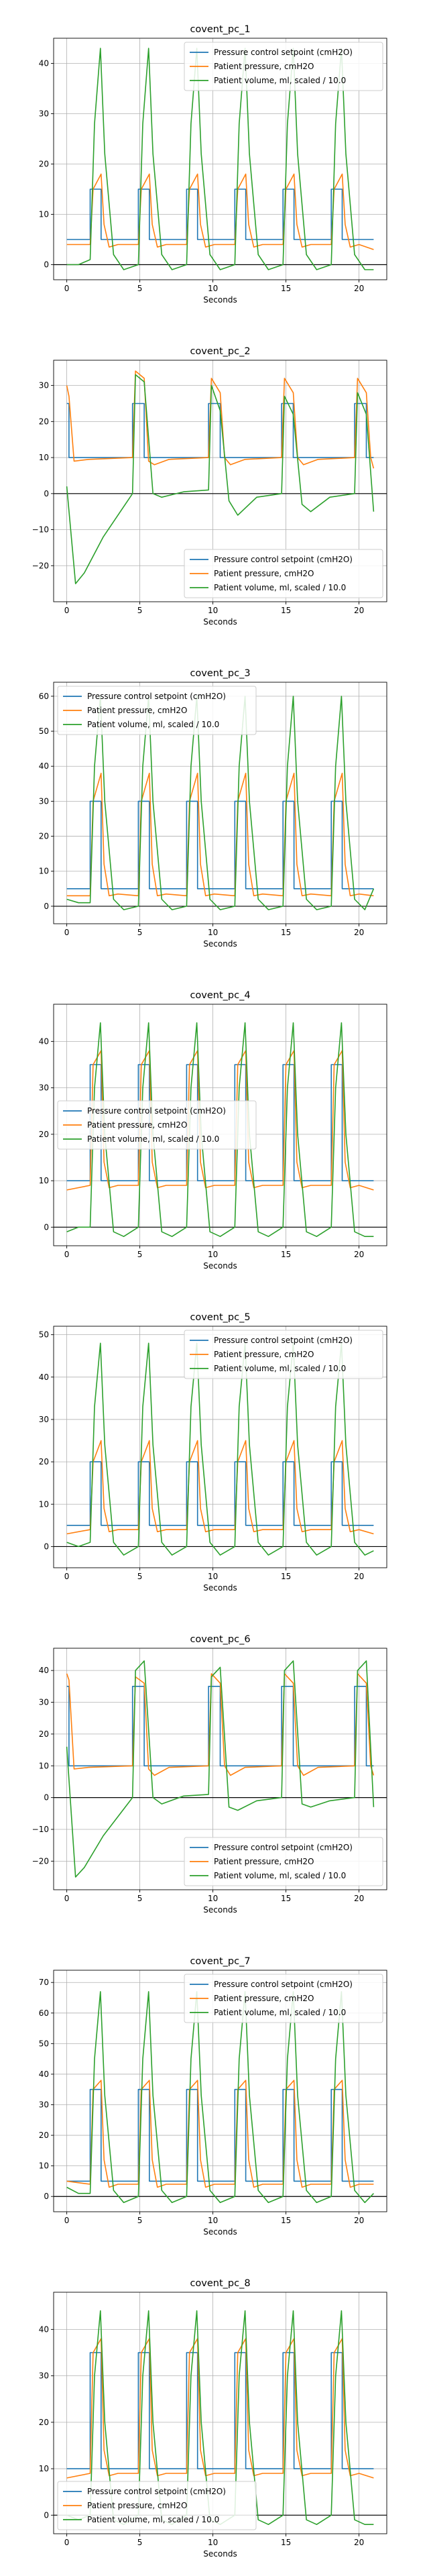 The image size is (429, 2576). I want to click on chart-title: covent_pc_2, so click(220, 351).